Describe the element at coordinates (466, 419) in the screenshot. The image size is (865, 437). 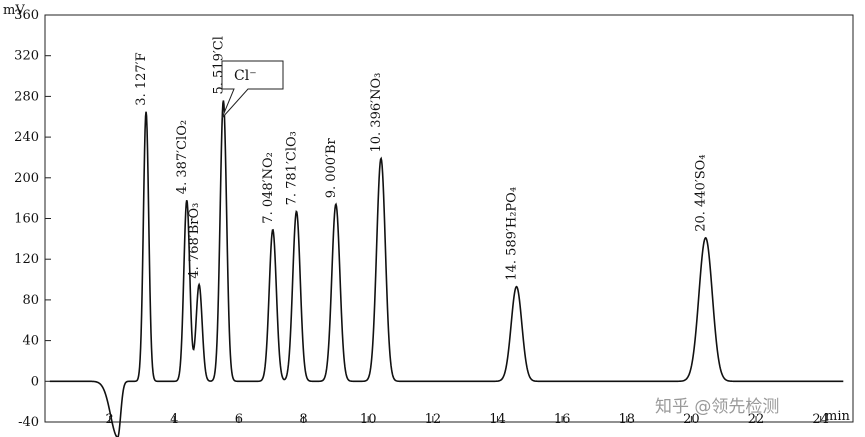
I see `x-axis: 2 4 6 8 10 12 14 16 18 20 22 24` at that location.